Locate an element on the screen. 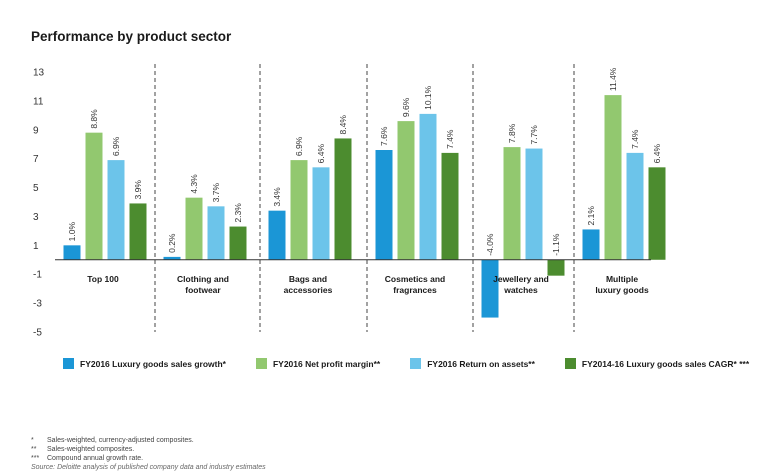 Image resolution: width=770 pixels, height=472 pixels. legend-item: FY2014-16 Luxury goods sales CAGR* *** is located at coordinates (657, 363).